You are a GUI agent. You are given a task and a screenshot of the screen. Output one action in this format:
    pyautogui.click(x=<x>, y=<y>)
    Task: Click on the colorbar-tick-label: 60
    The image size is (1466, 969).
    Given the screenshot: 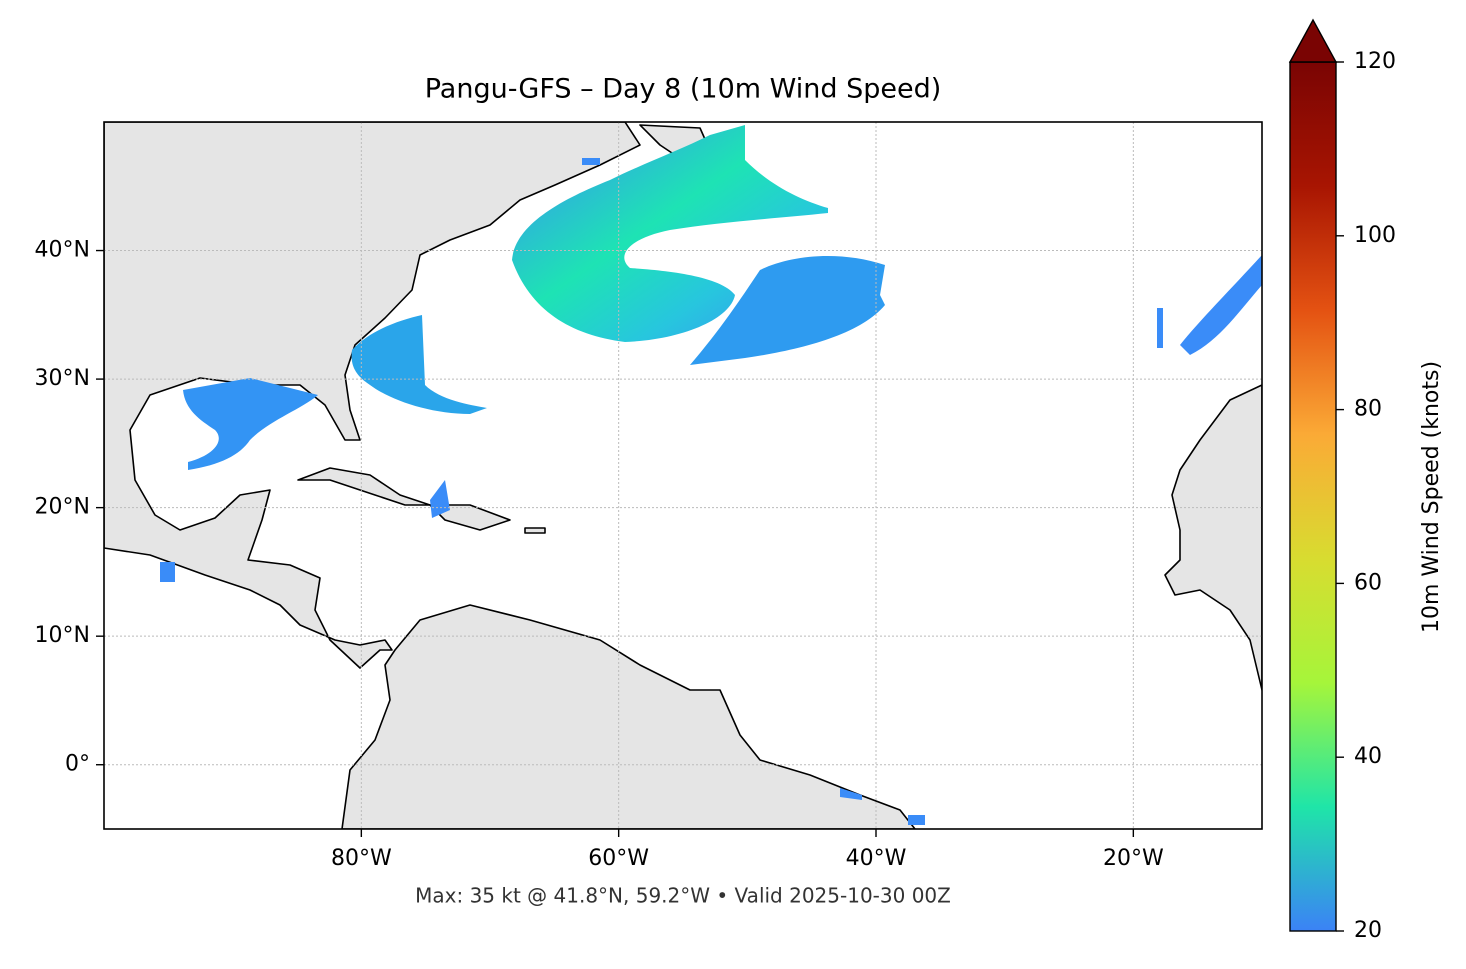 What is the action you would take?
    pyautogui.click(x=1368, y=582)
    